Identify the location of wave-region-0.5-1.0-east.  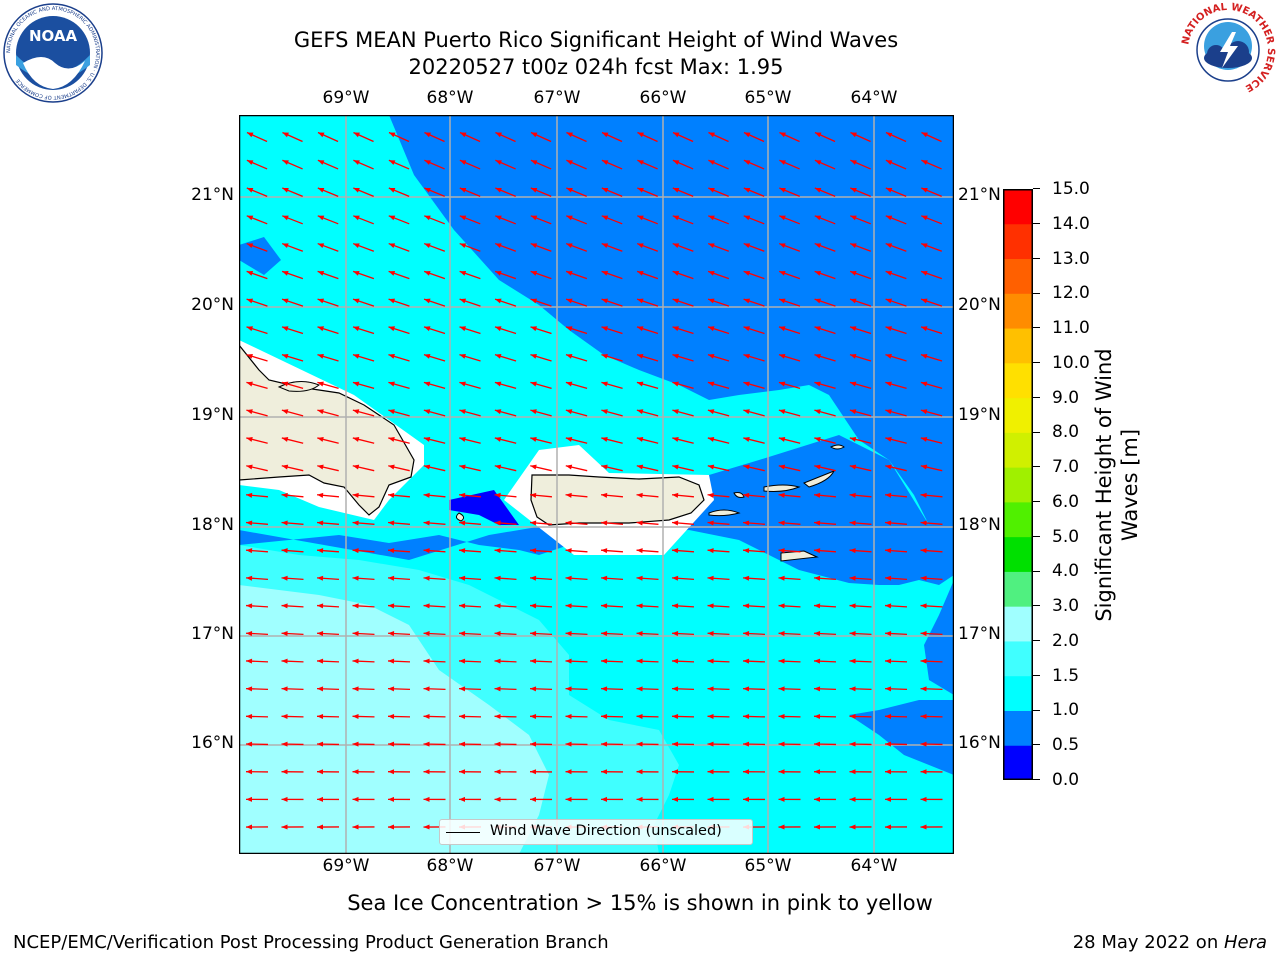
(939, 637).